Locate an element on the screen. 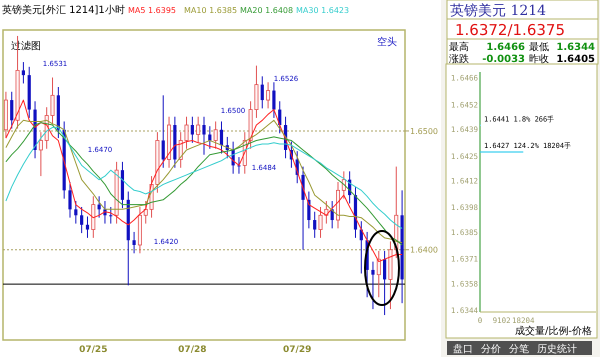 This screenshot has width=600, height=357. text: 最高 is located at coordinates (459, 47).